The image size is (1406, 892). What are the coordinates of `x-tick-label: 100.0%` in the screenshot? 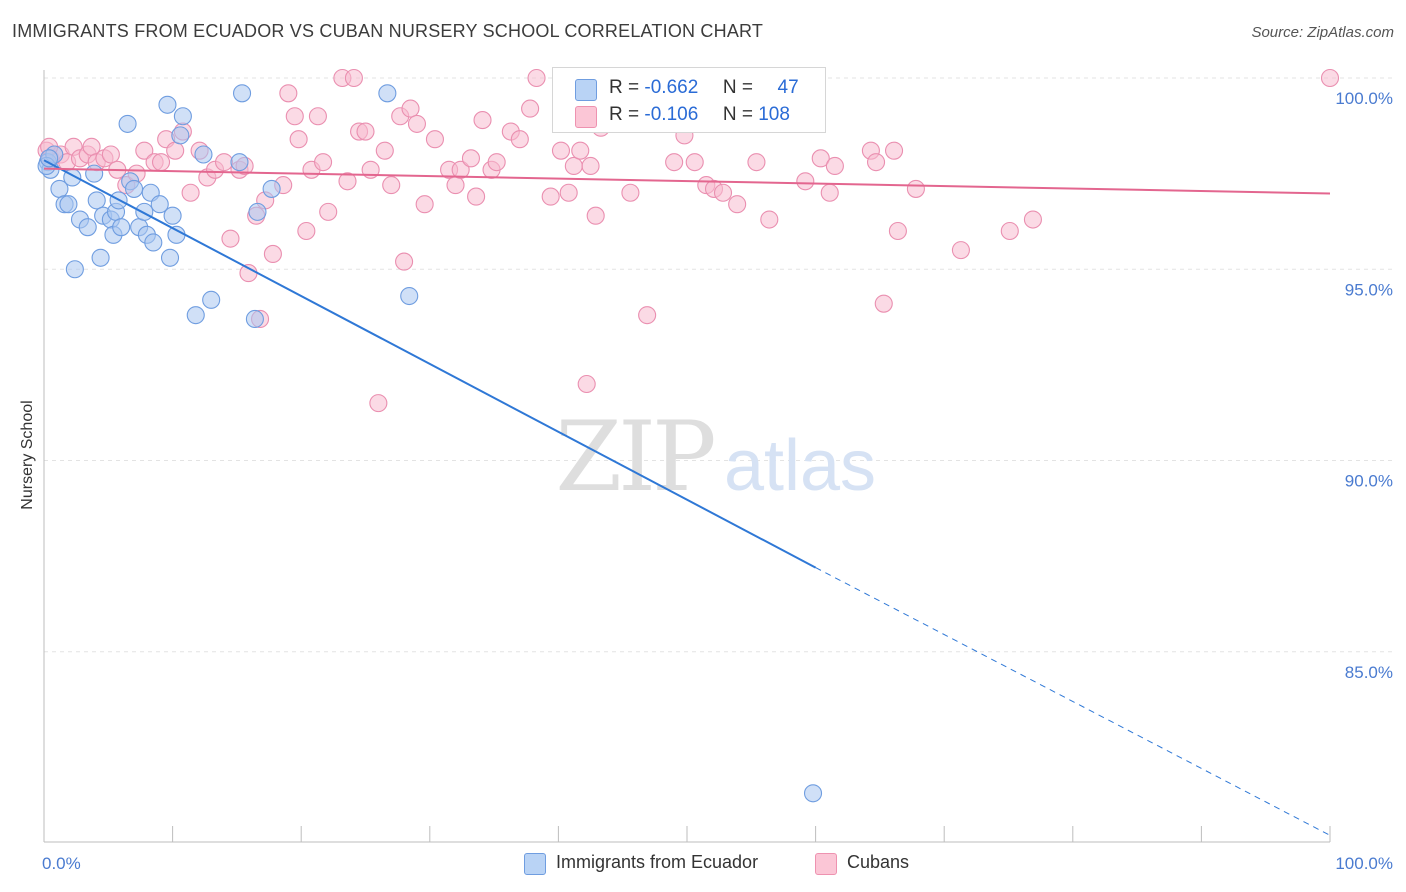 It's located at (1364, 863).